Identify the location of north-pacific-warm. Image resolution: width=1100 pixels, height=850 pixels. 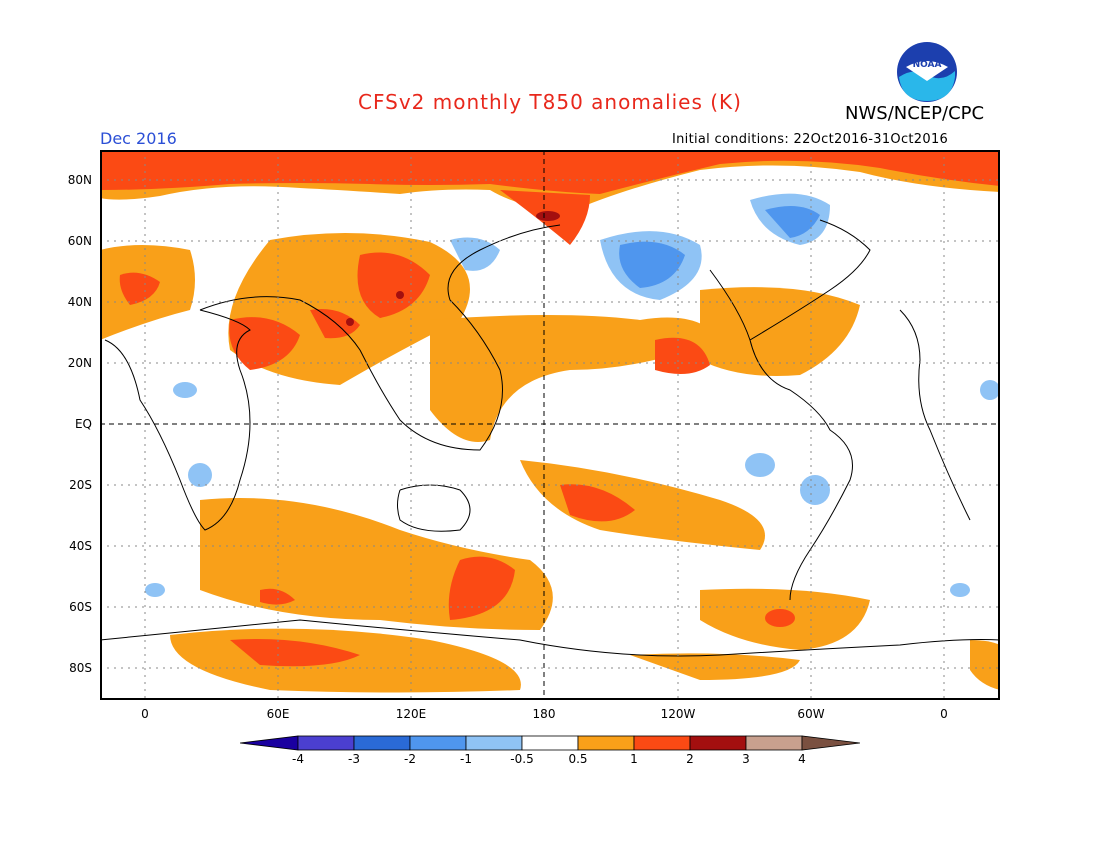
(575, 378).